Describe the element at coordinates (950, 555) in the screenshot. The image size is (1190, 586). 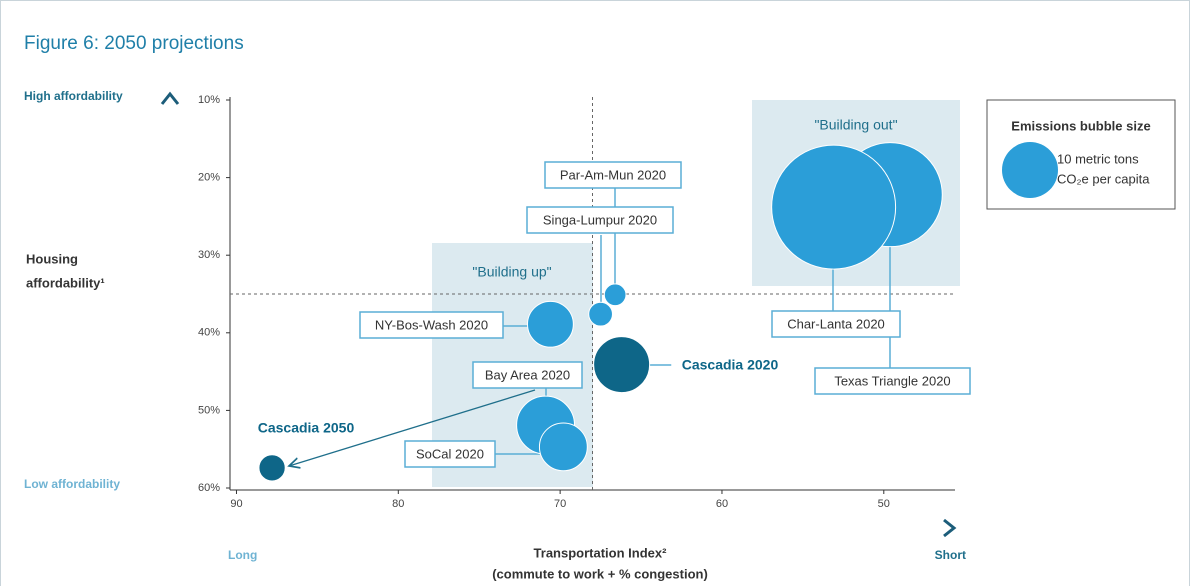
I see `x-right-label: Short` at that location.